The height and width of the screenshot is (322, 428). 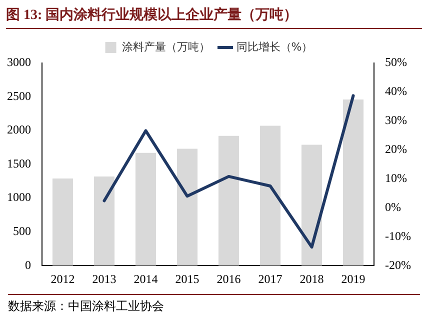 I want to click on x-tick-label: 2012, so click(x=62, y=279).